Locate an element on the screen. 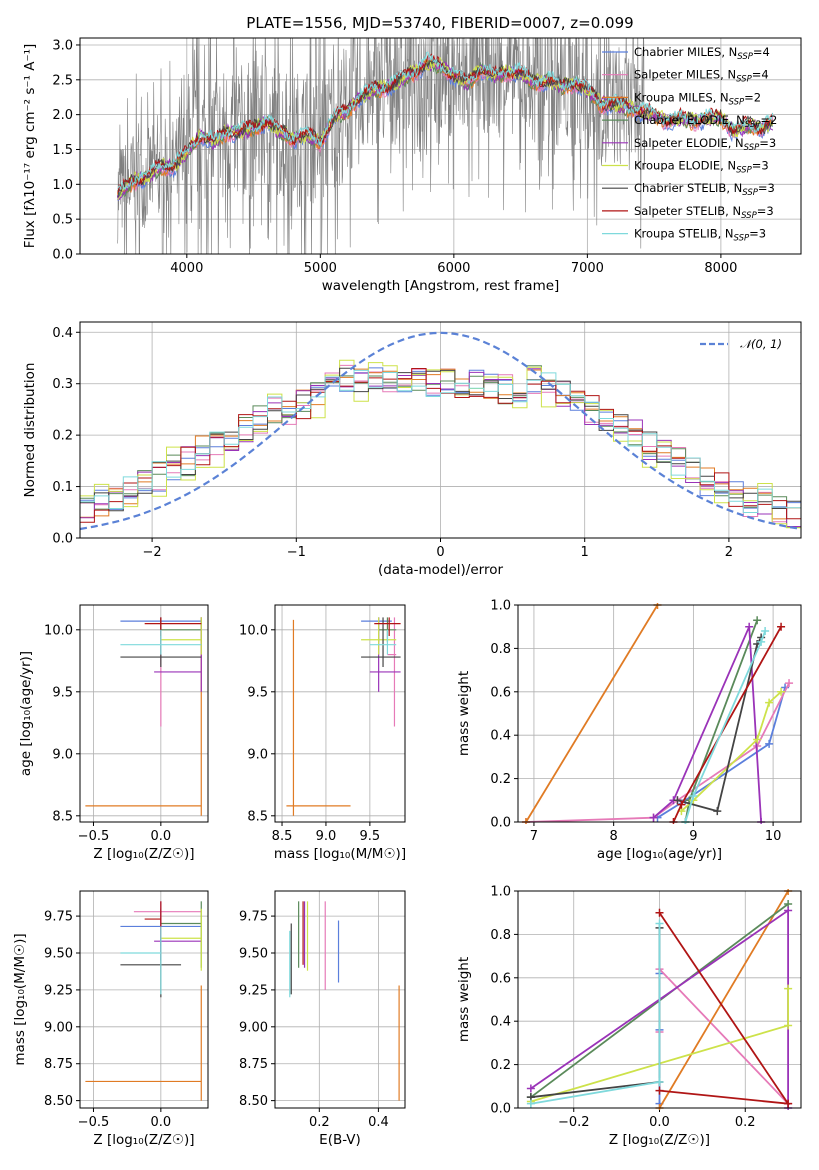 The width and height of the screenshot is (819, 1170). hist-salpeter-elodie is located at coordinates (440, 447).